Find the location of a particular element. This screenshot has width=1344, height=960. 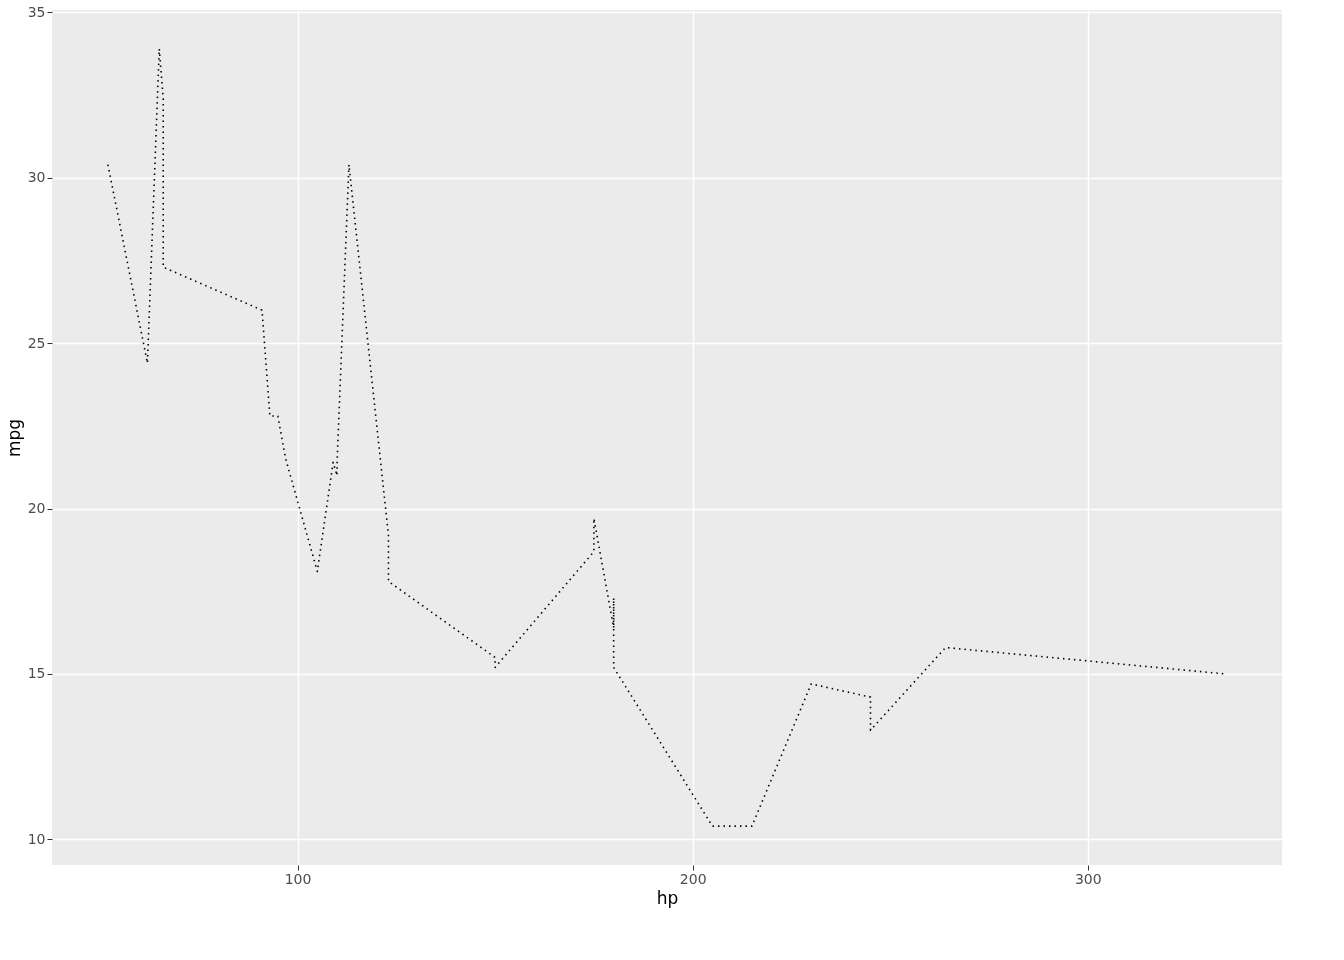

y-axis-title: mpg is located at coordinates (13, 438).